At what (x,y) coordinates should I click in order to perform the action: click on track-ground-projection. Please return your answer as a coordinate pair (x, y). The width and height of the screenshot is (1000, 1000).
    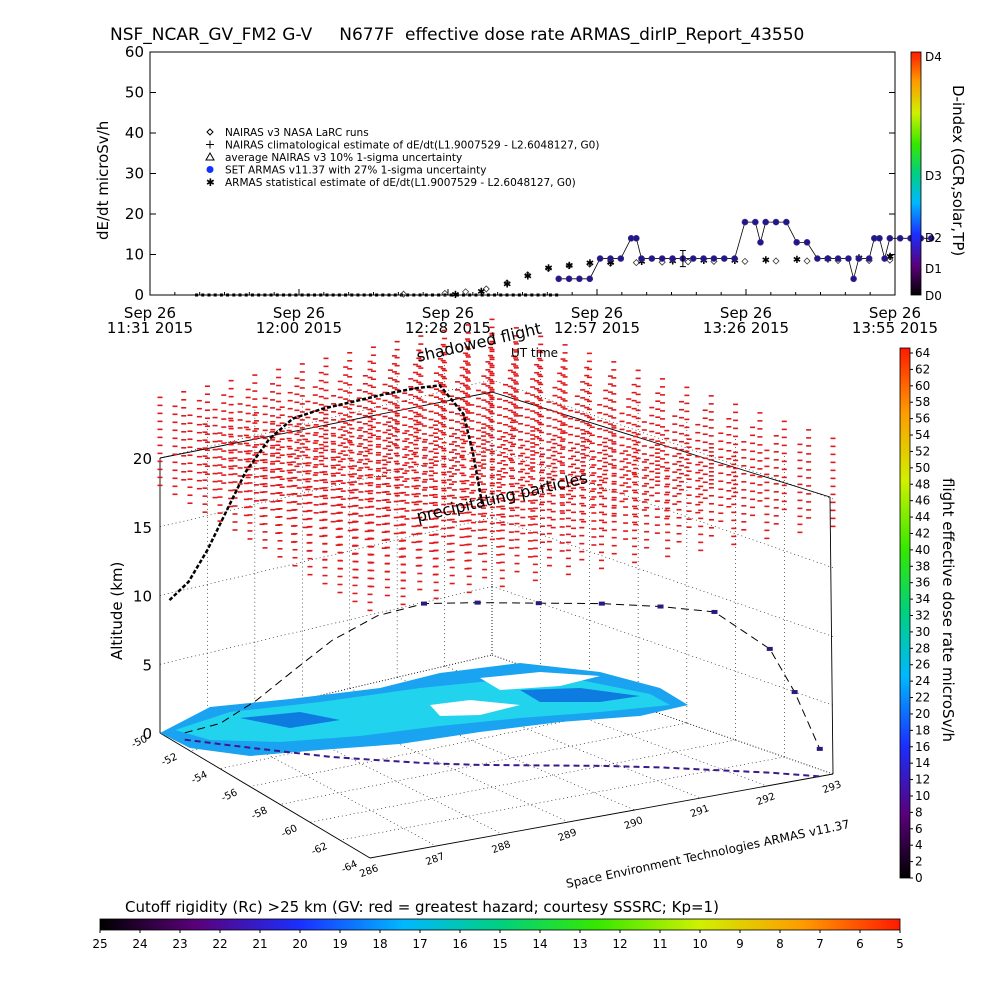
    Looking at the image, I should click on (502, 758).